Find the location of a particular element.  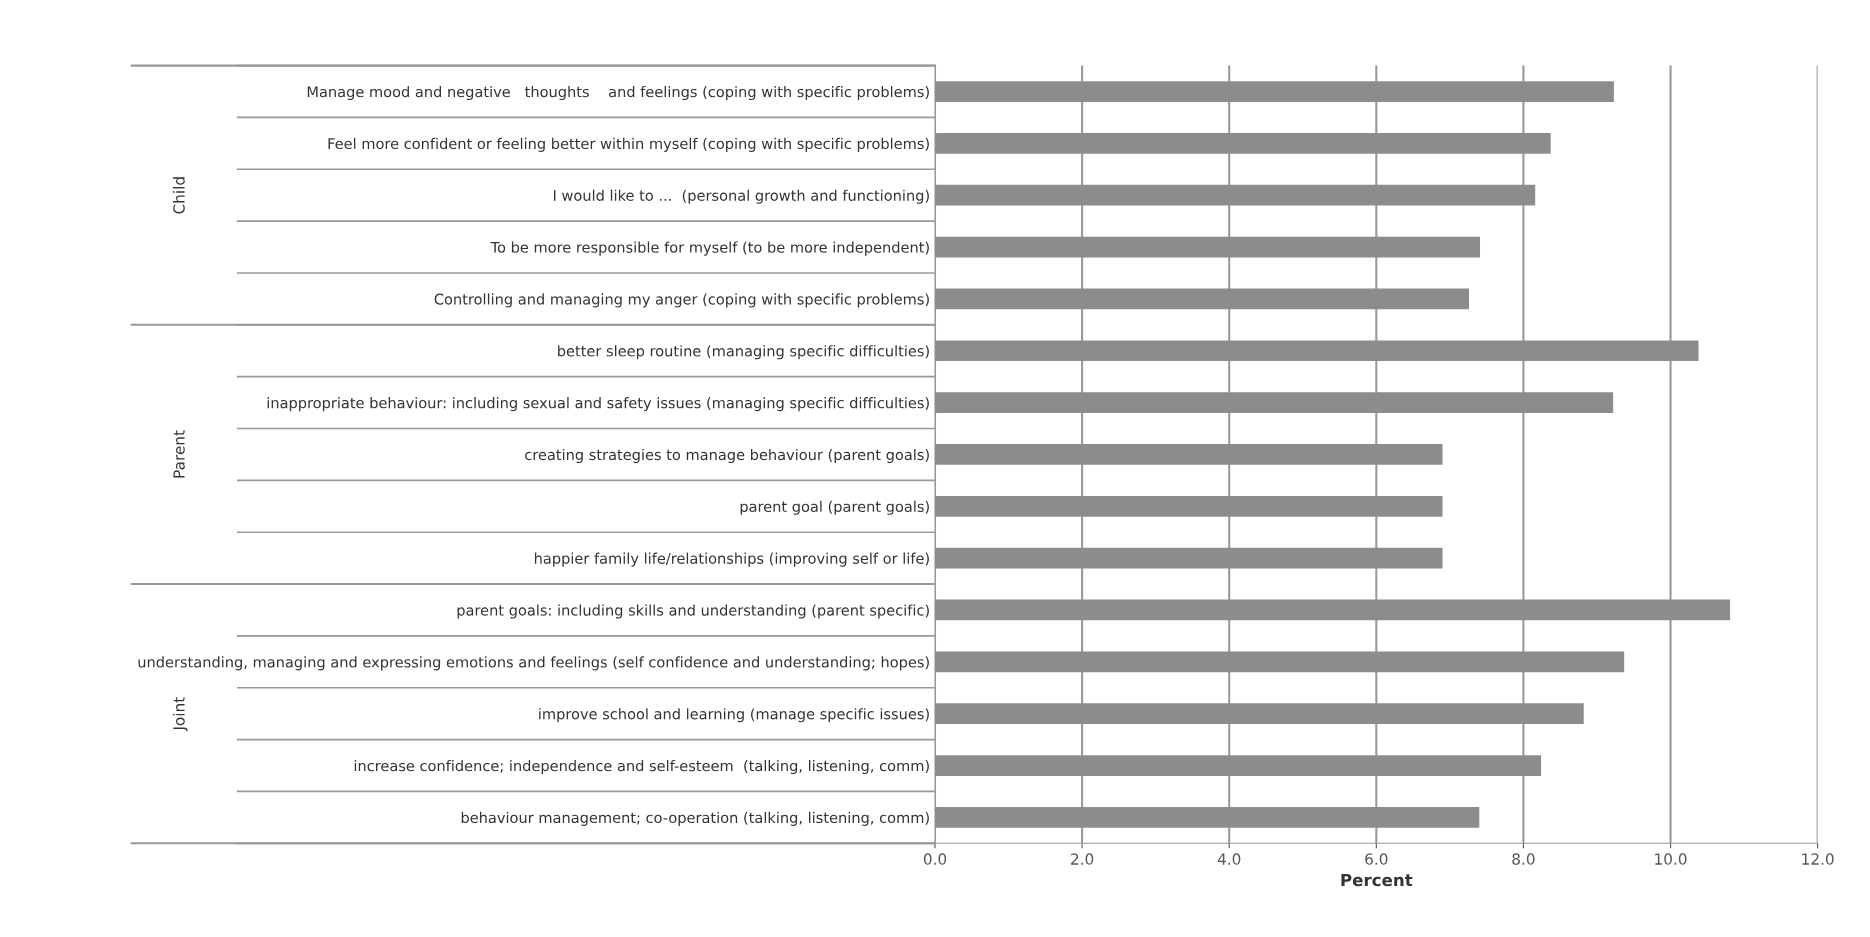

x-axis-title: Percent is located at coordinates (1377, 880).